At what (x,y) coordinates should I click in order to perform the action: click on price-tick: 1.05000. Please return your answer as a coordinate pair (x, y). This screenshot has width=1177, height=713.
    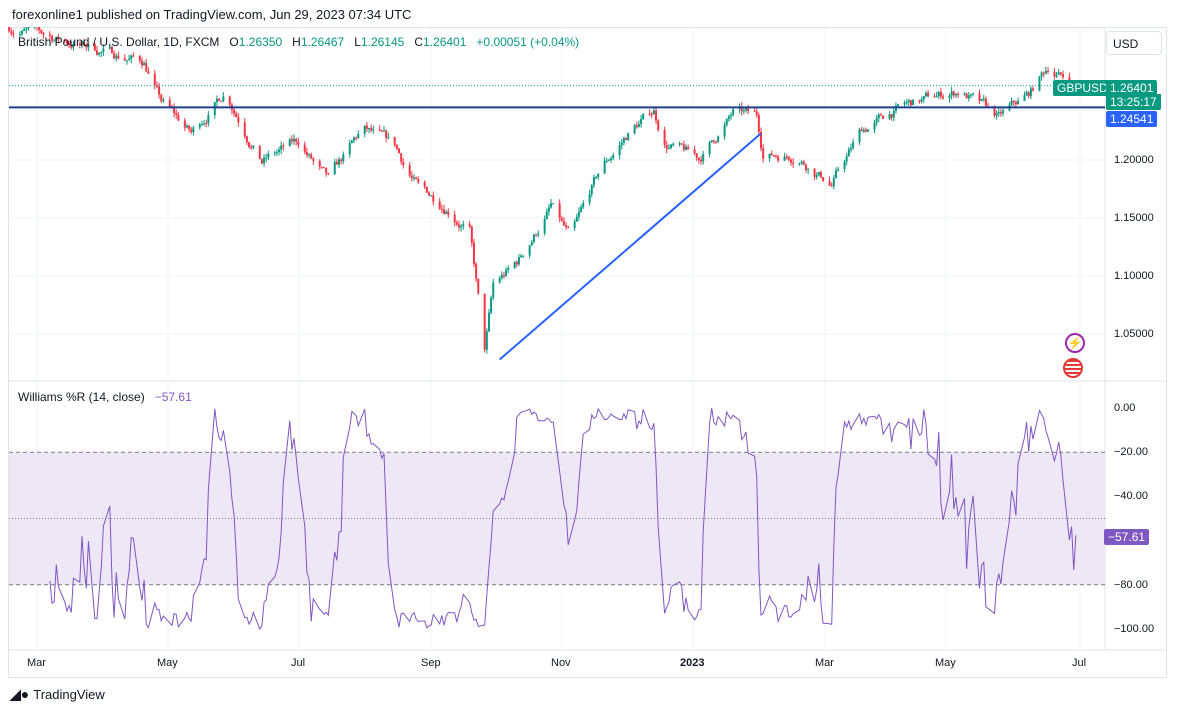
    Looking at the image, I should click on (1134, 334).